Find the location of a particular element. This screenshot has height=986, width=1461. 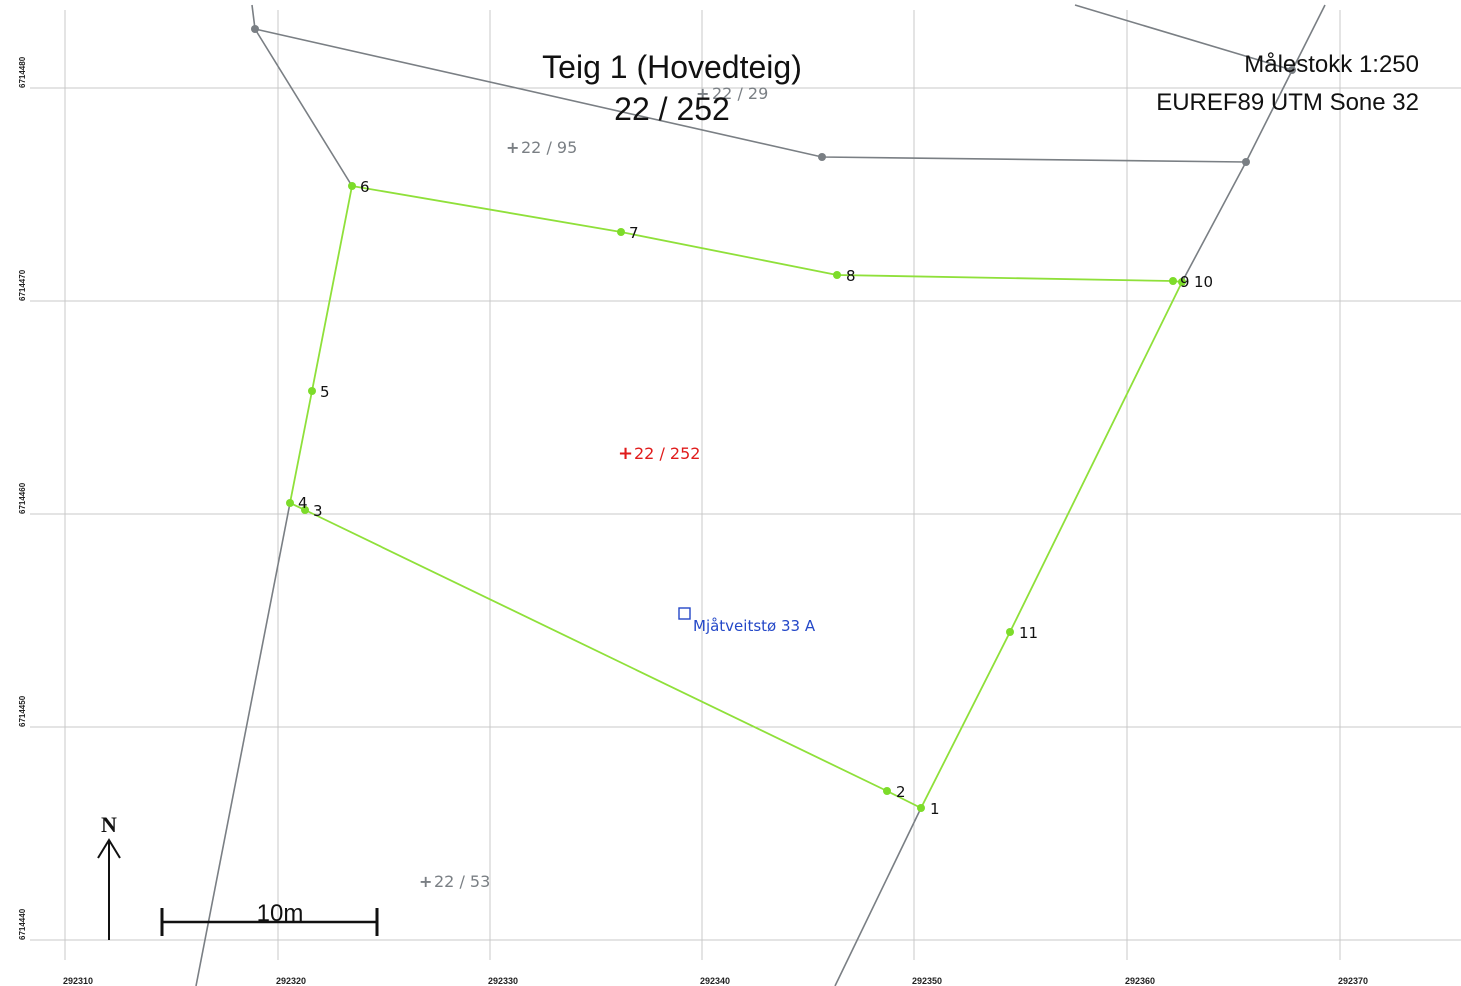

map-title-block: Teig 1 (Hovedteig) 22 / 252 is located at coordinates (672, 88).